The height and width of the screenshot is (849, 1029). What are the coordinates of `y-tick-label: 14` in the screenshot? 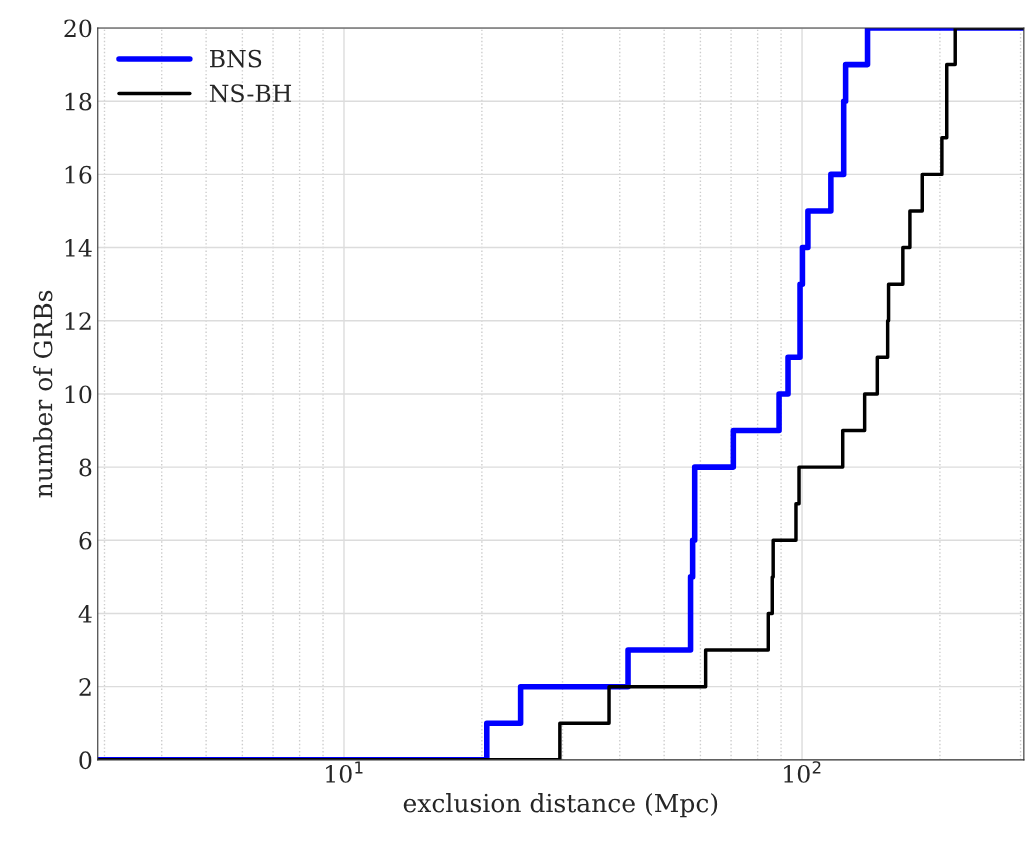 It's located at (78, 248).